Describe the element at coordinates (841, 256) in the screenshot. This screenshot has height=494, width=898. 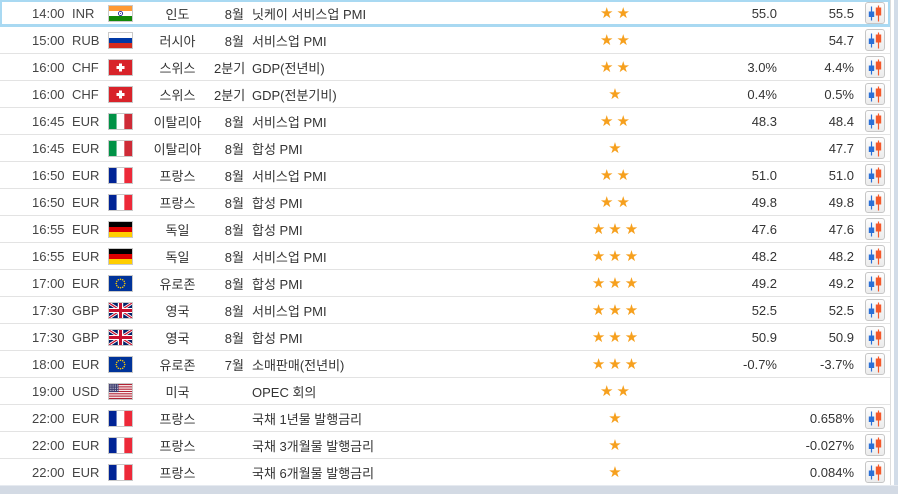
I see `previous-value: 48.2` at that location.